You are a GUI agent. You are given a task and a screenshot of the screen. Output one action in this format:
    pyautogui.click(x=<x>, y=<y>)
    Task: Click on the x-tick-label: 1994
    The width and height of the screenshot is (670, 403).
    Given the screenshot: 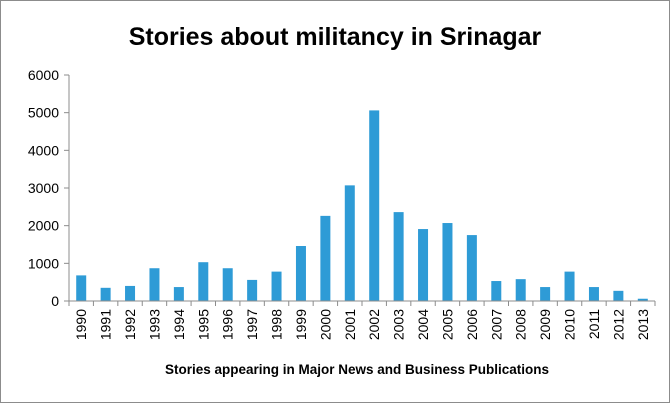 What is the action you would take?
    pyautogui.click(x=179, y=324)
    